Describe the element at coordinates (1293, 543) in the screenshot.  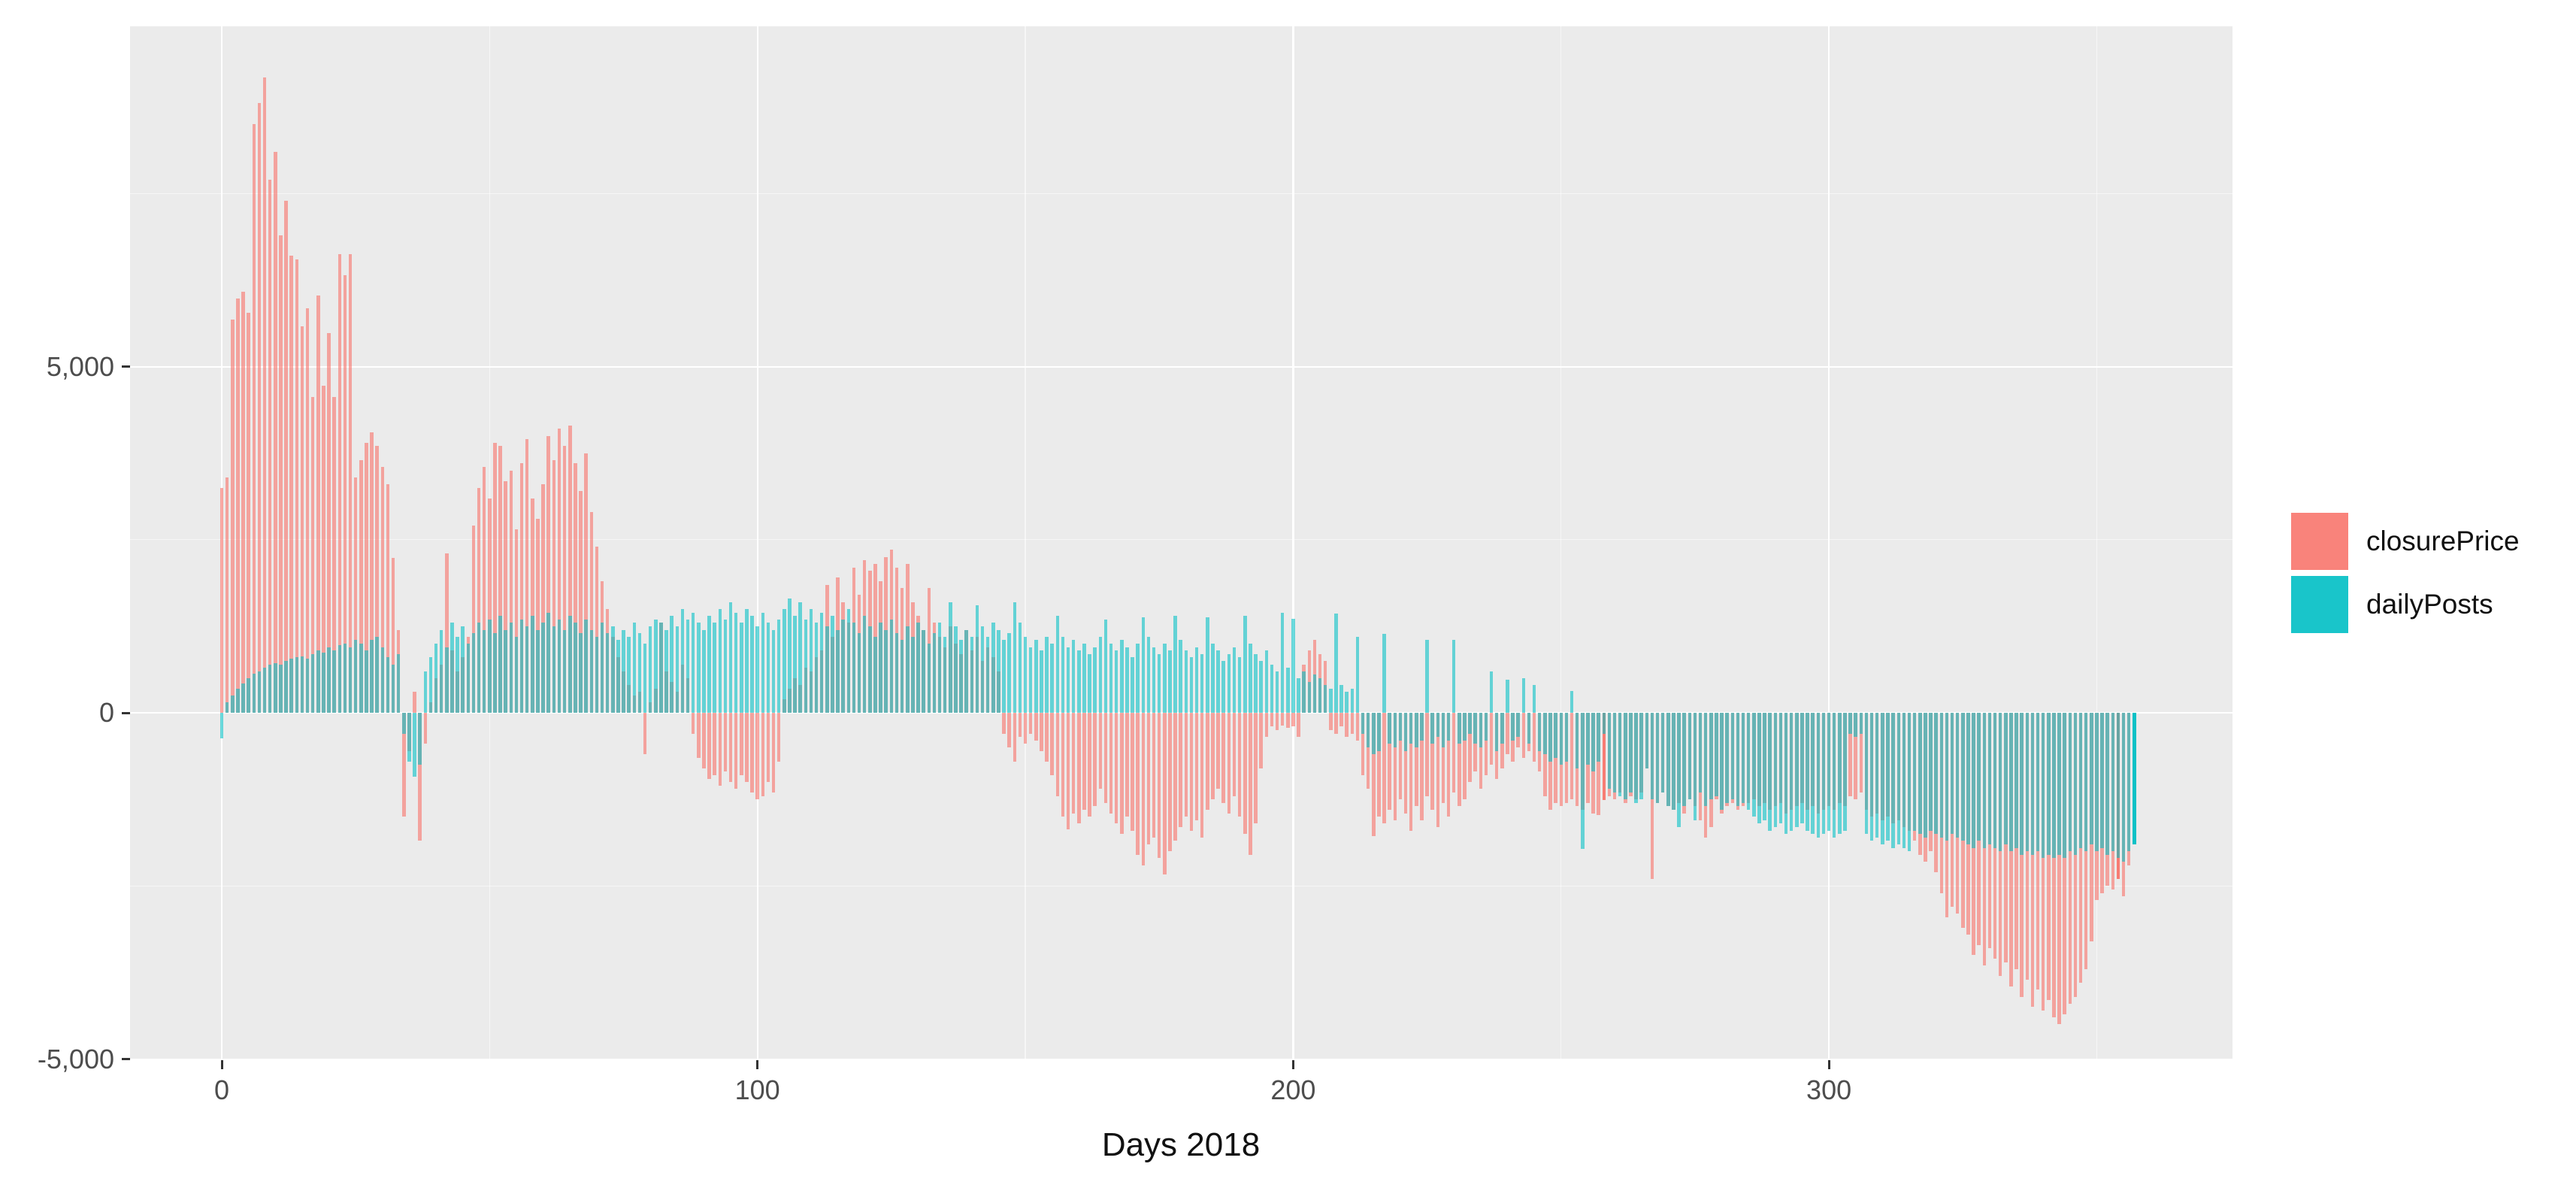
I see `gridline-major-v` at that location.